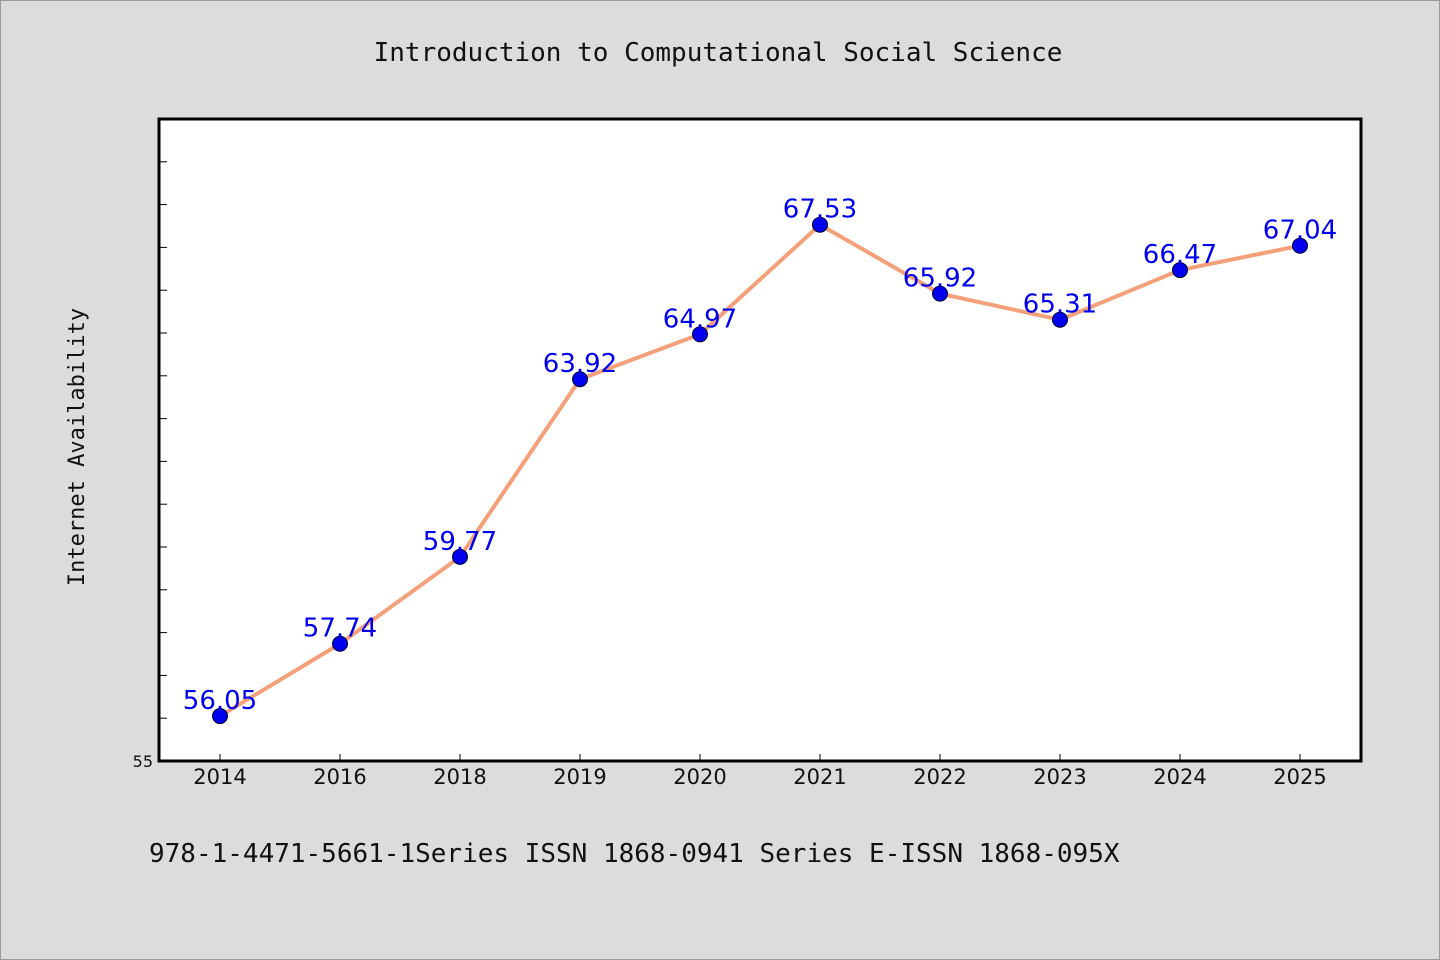  Describe the element at coordinates (1179, 777) in the screenshot. I see `x-tick-label: 2024` at that location.